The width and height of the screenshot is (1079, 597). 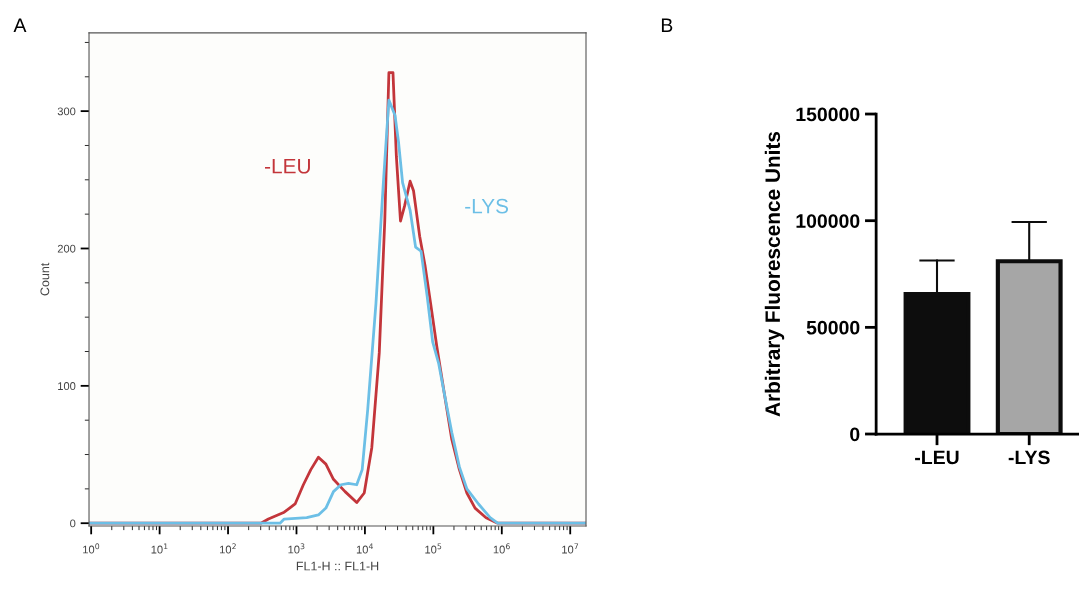 I want to click on x-tick-label: 10$^{6}$, so click(x=501, y=548).